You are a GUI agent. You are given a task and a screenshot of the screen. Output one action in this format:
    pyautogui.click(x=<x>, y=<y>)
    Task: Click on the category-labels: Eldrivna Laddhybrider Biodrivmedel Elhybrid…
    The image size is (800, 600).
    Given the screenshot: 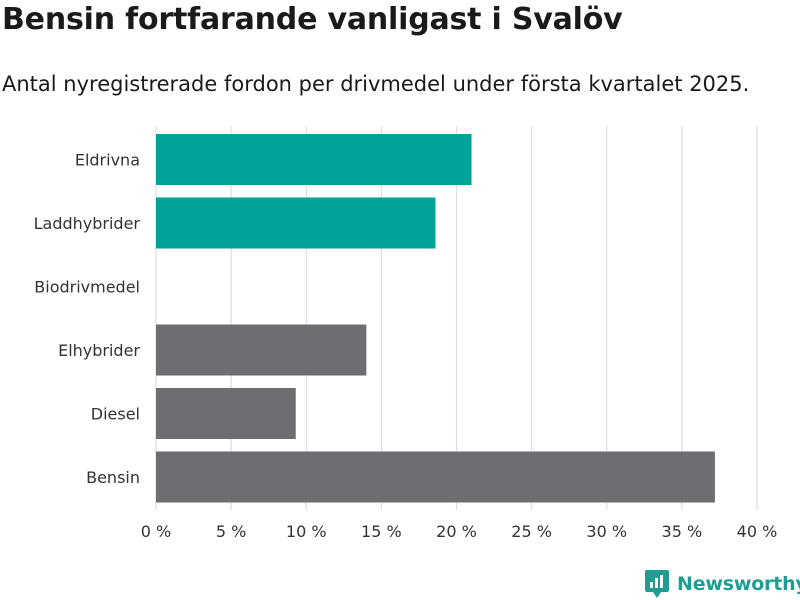 What is the action you would take?
    pyautogui.click(x=87, y=319)
    